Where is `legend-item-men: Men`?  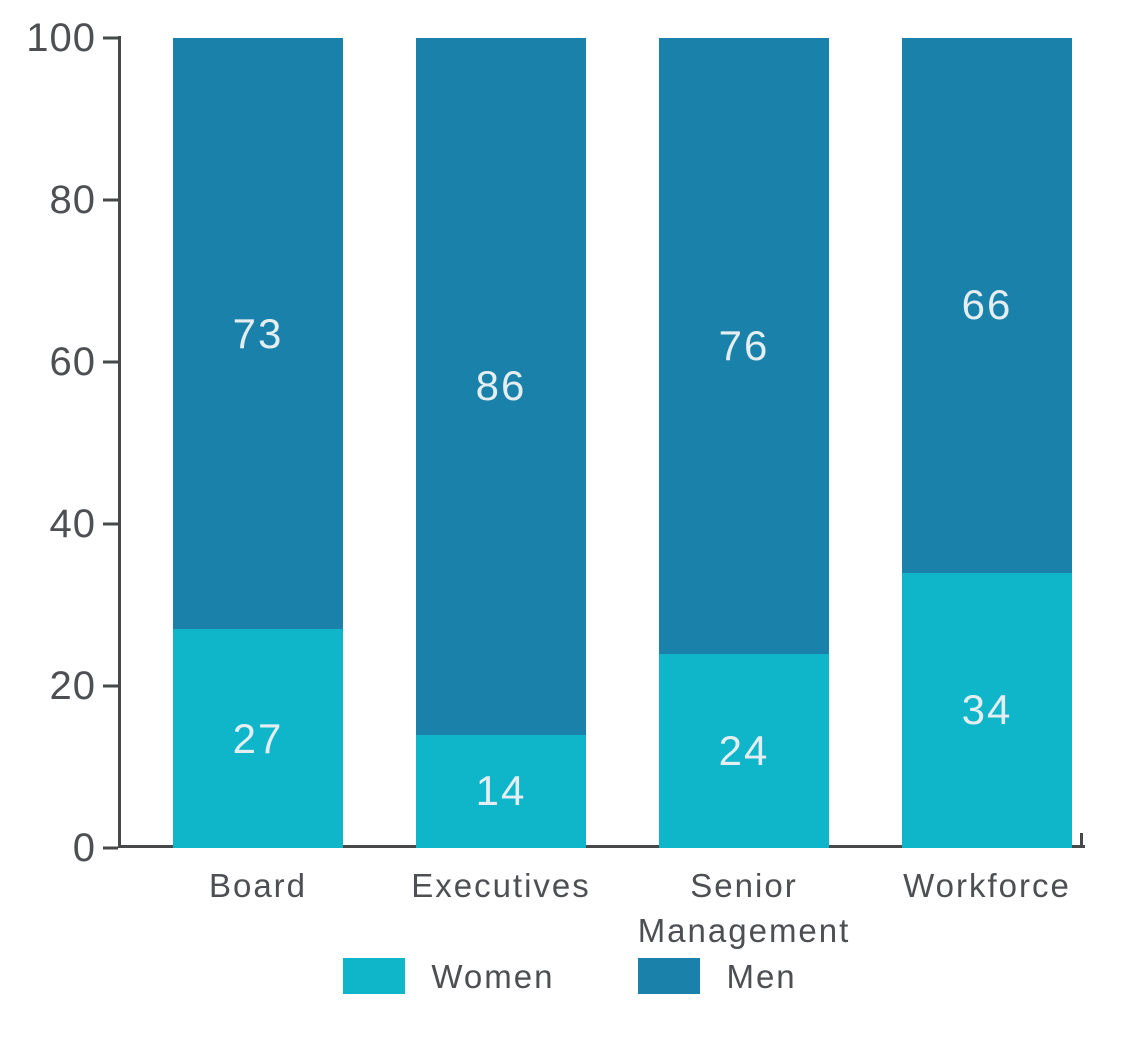
legend-item-men: Men is located at coordinates (717, 976).